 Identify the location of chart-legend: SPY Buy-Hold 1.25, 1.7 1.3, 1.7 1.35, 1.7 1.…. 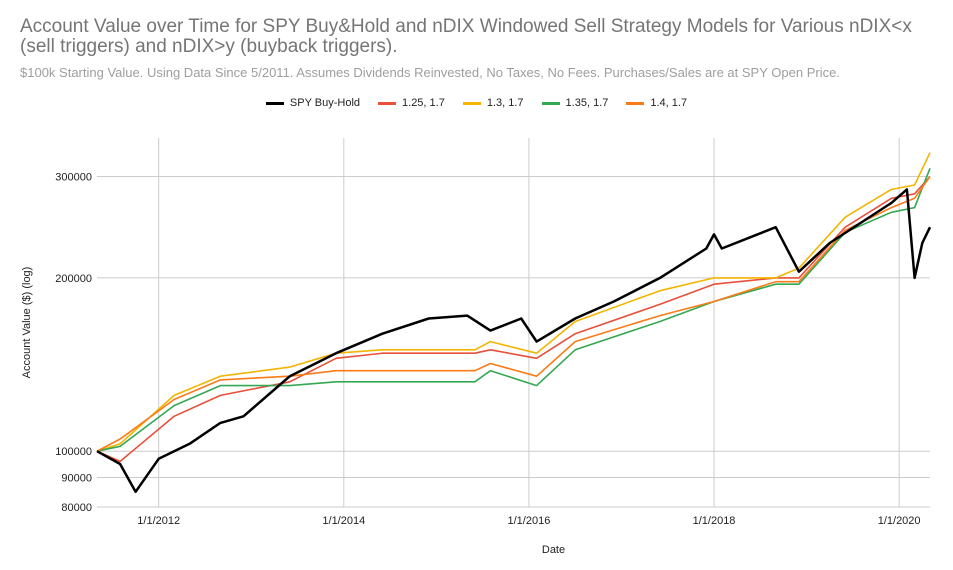
(476, 103).